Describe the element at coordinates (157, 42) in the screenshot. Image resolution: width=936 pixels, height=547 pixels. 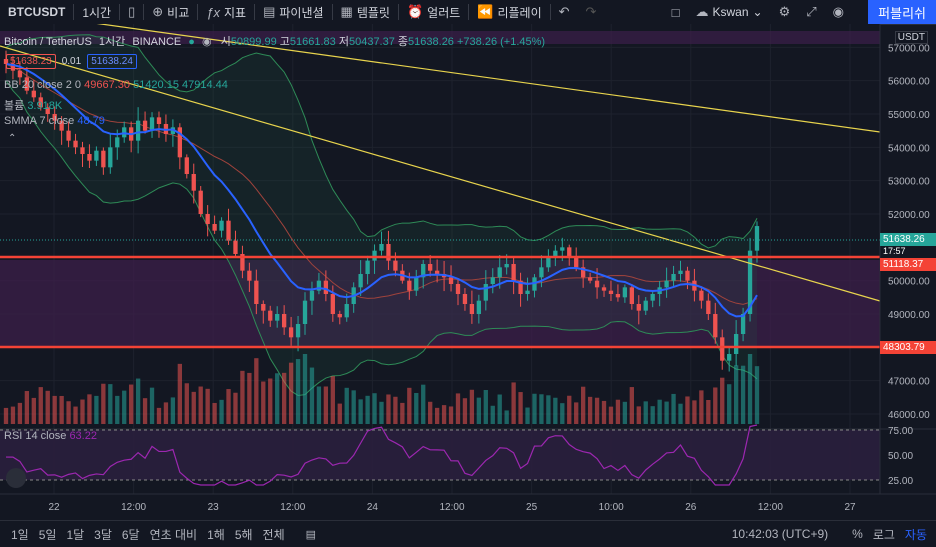
I see `legend-exchange: BINANCE` at that location.